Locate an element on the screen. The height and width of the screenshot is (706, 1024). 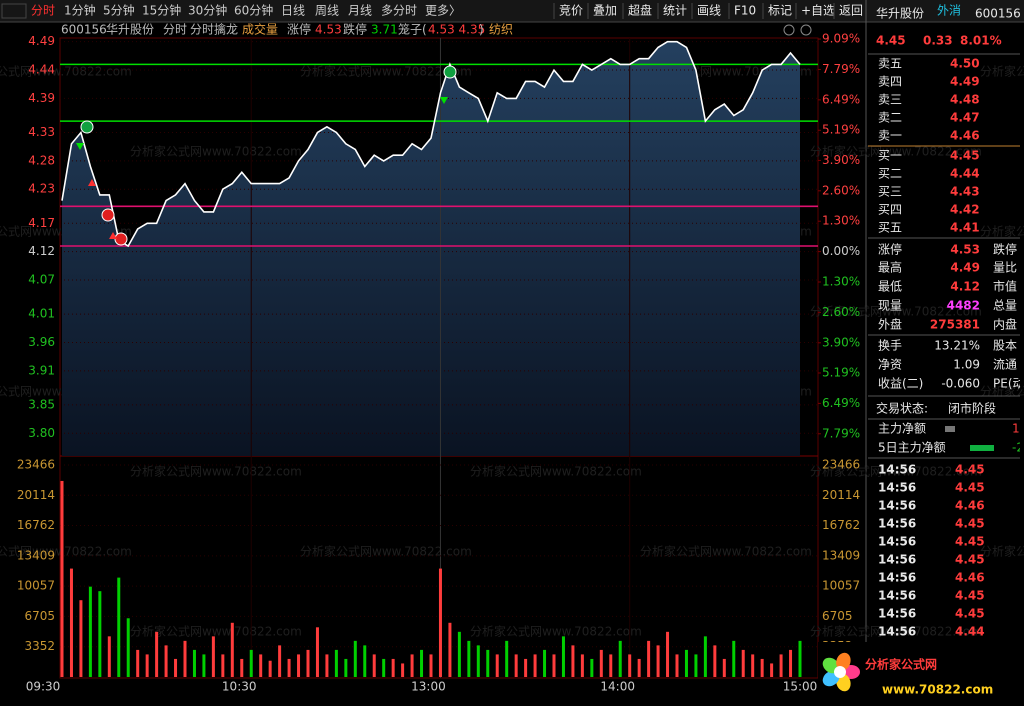
stat-label: 总量 is located at coordinates (1005, 306).